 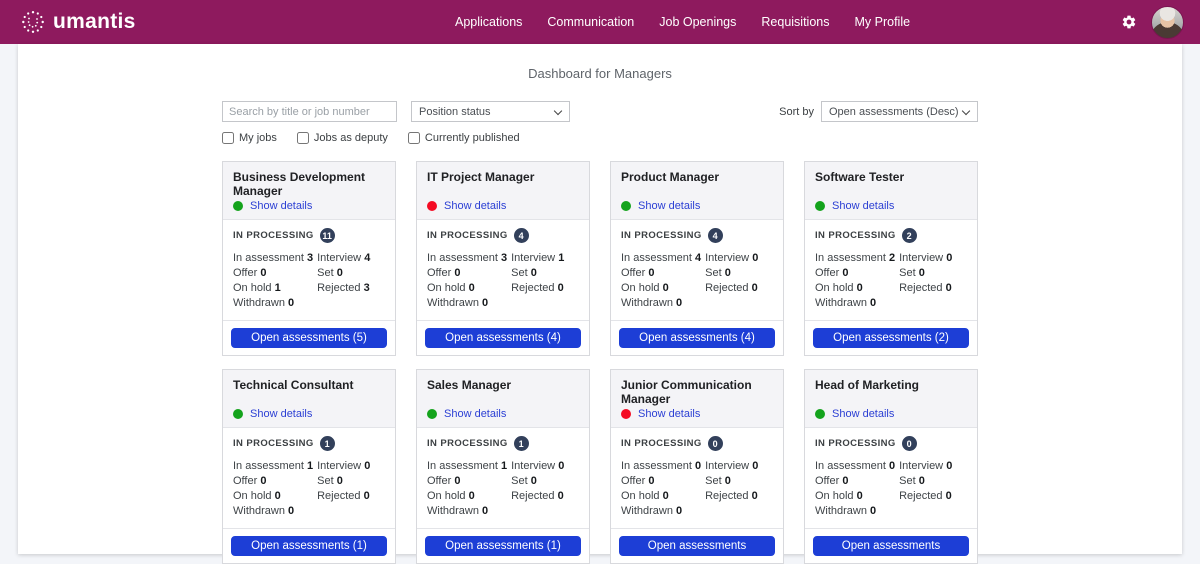 I want to click on nav-requisitions: Requisitions, so click(x=795, y=22).